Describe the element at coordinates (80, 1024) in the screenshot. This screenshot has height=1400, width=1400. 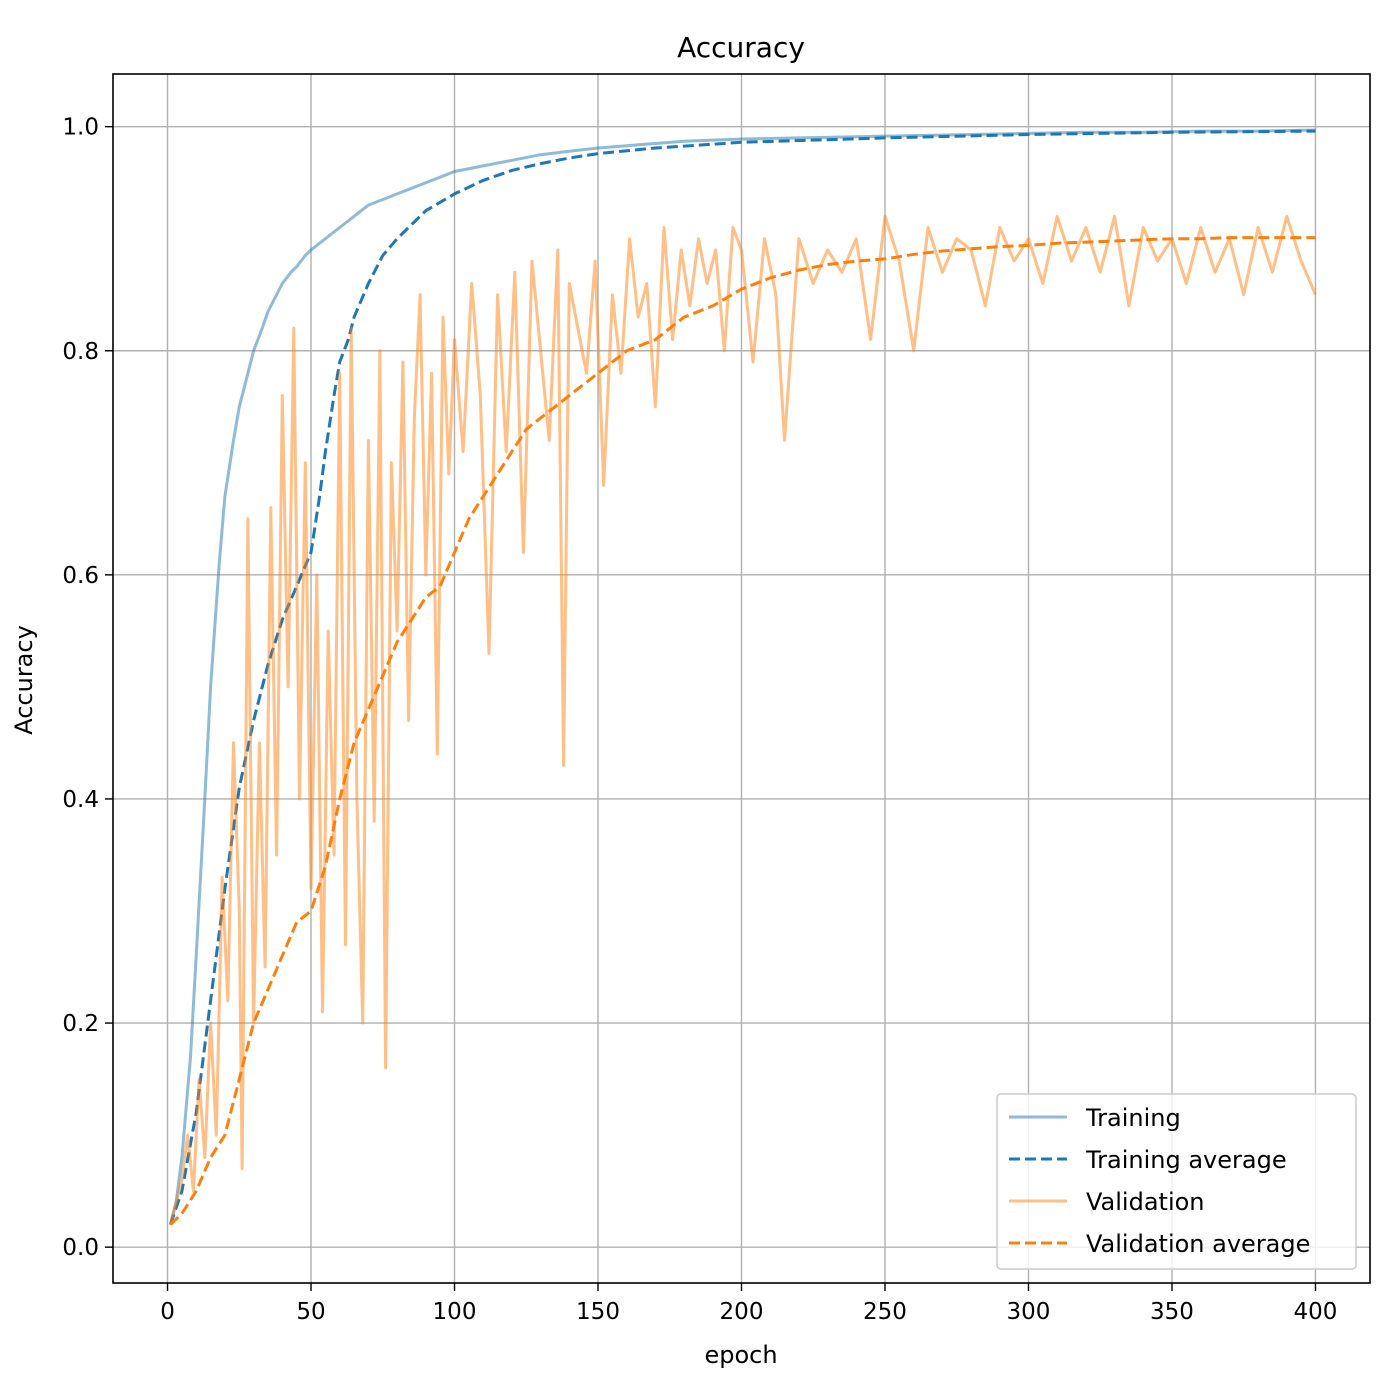
I see `y-tick-label: 0.2` at that location.